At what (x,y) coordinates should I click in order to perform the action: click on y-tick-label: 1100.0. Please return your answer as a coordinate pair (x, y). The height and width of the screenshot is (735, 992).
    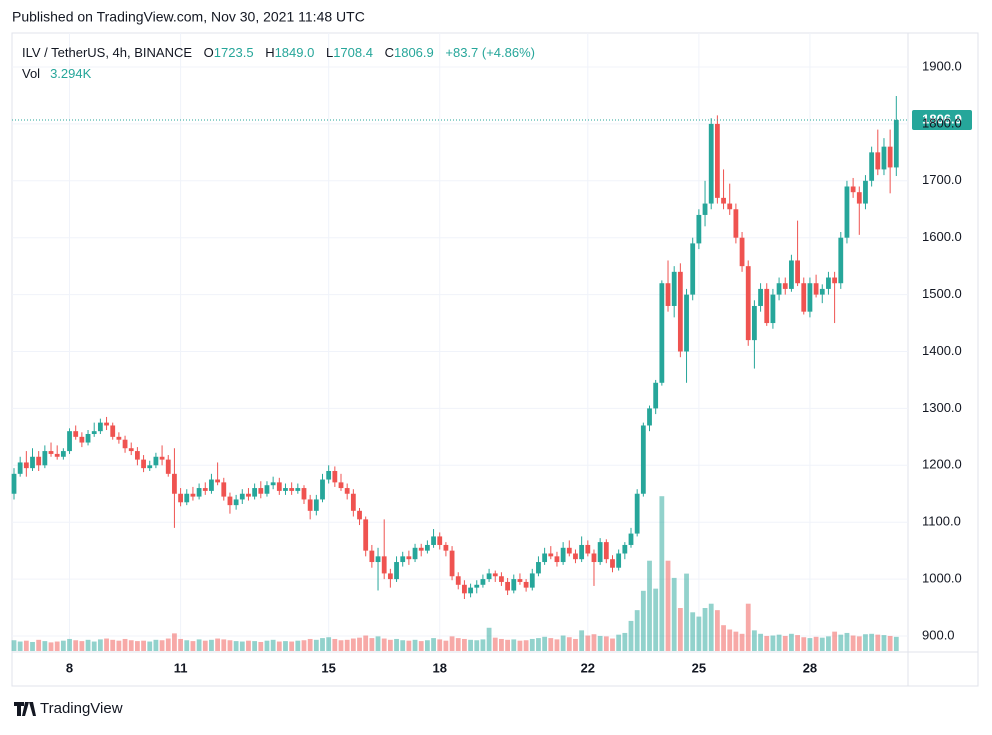
    Looking at the image, I should click on (941, 521).